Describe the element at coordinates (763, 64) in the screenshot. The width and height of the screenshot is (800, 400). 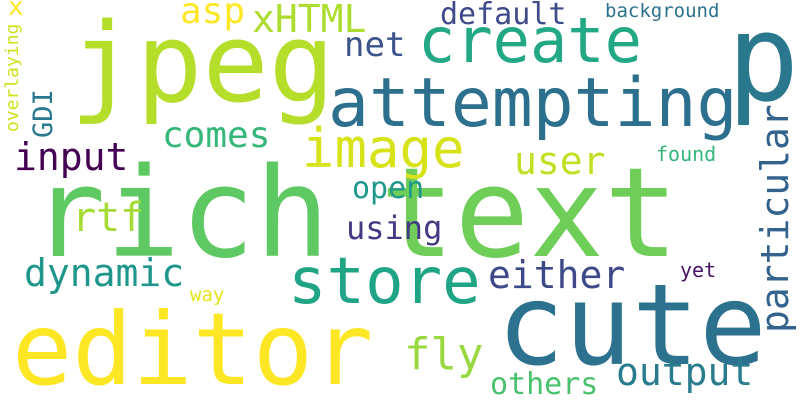
I see `word-p: p` at that location.